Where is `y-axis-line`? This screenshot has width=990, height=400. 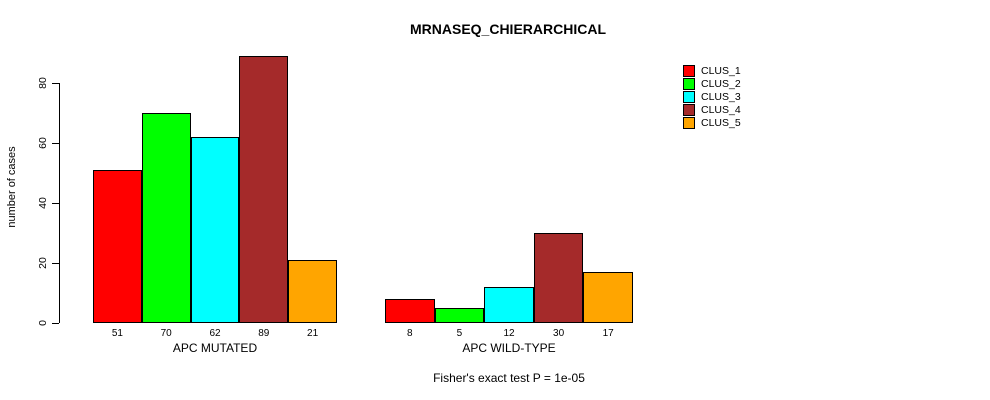 y-axis-line is located at coordinates (59, 203).